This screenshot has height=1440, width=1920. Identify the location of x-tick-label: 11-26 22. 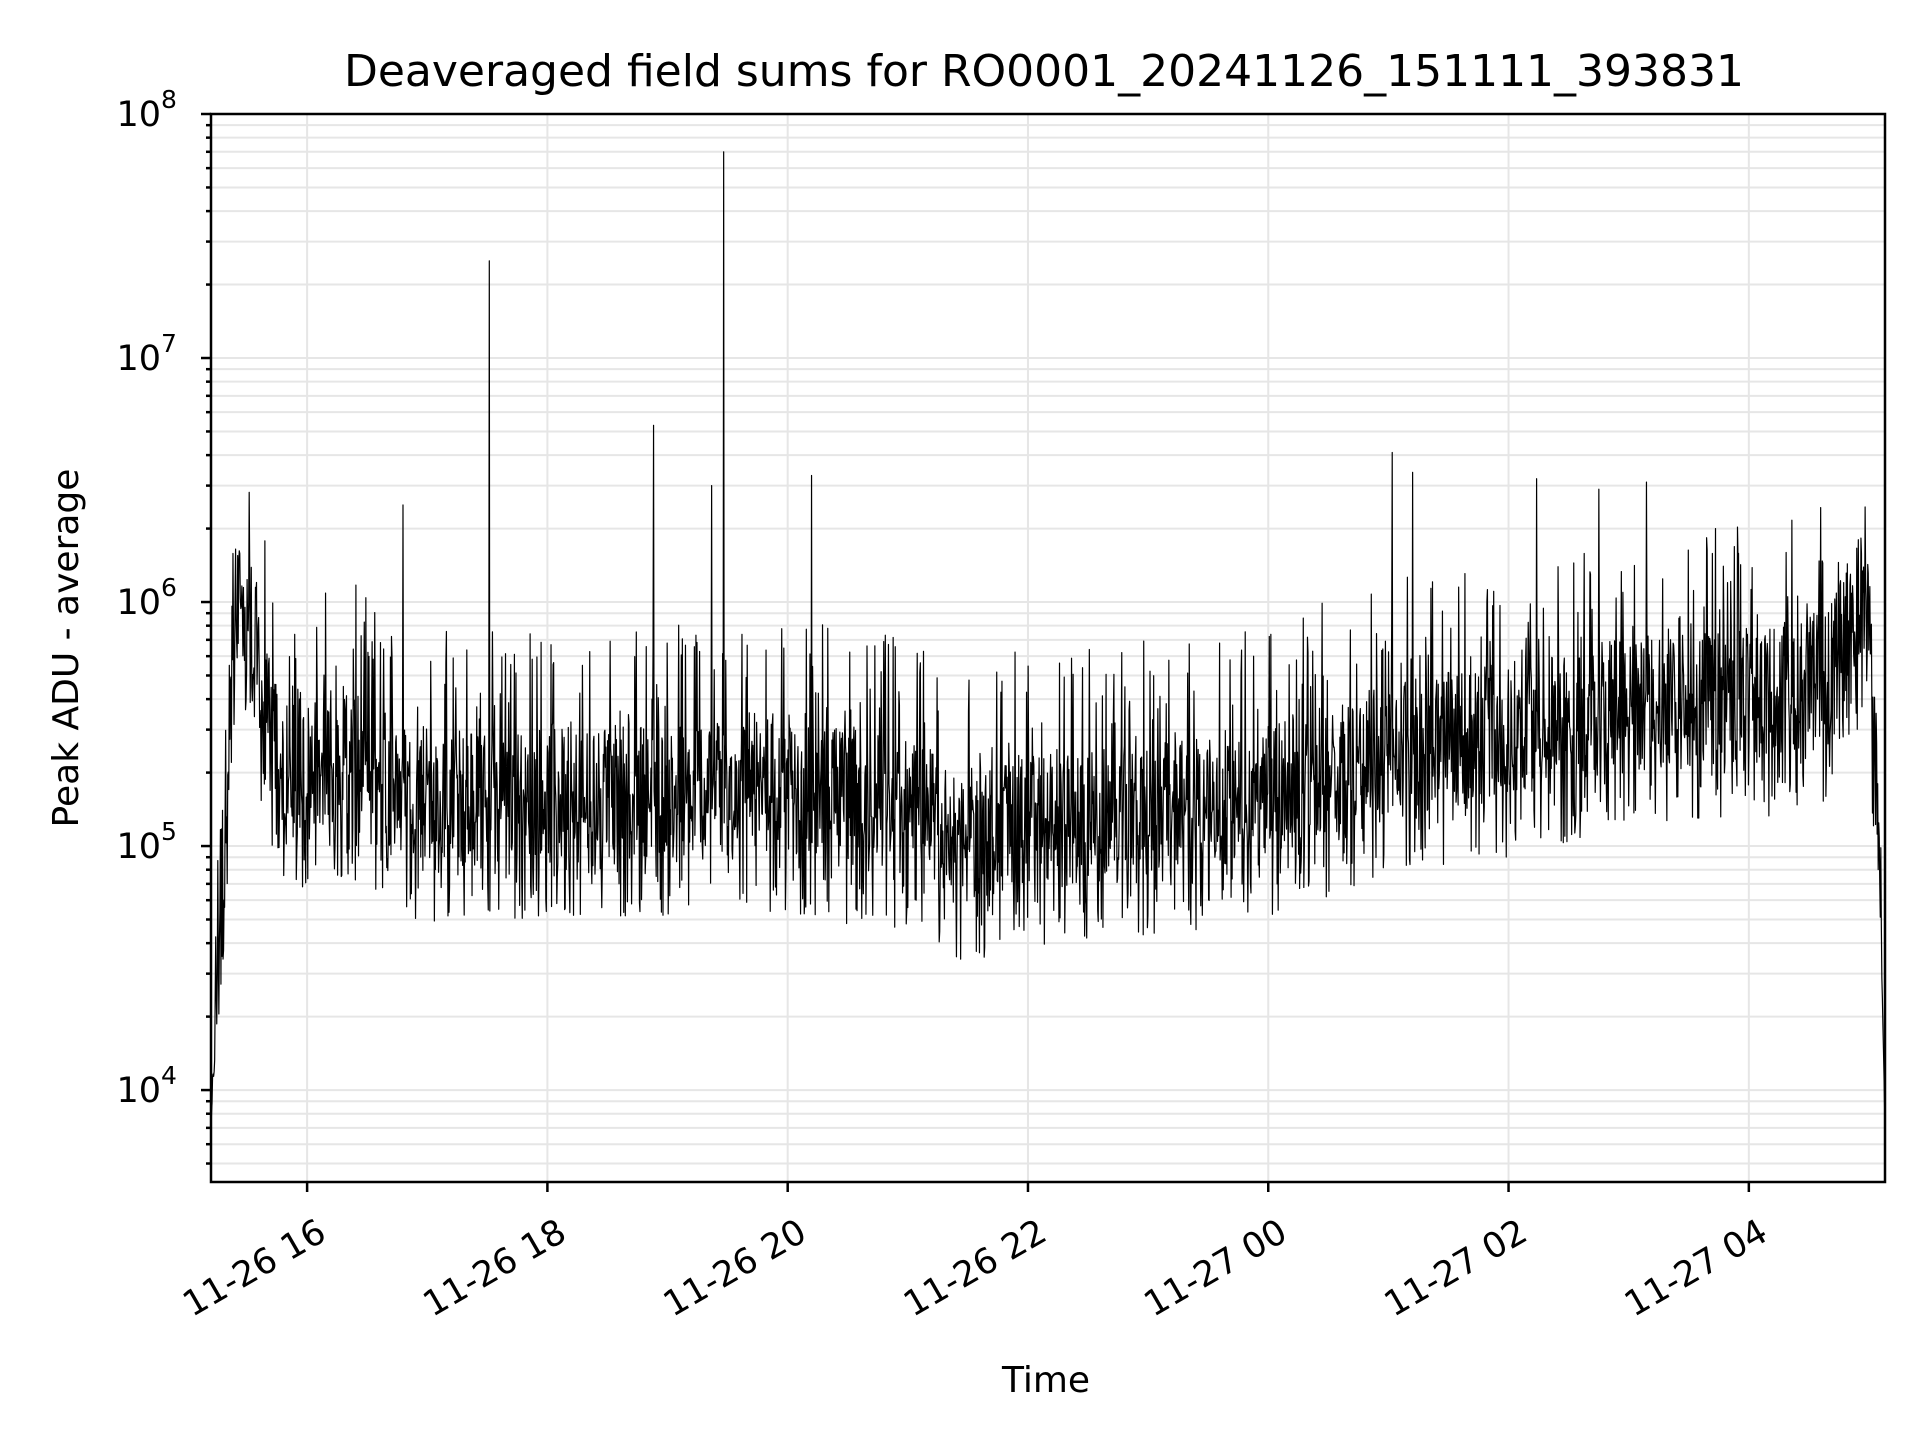
(975, 1268).